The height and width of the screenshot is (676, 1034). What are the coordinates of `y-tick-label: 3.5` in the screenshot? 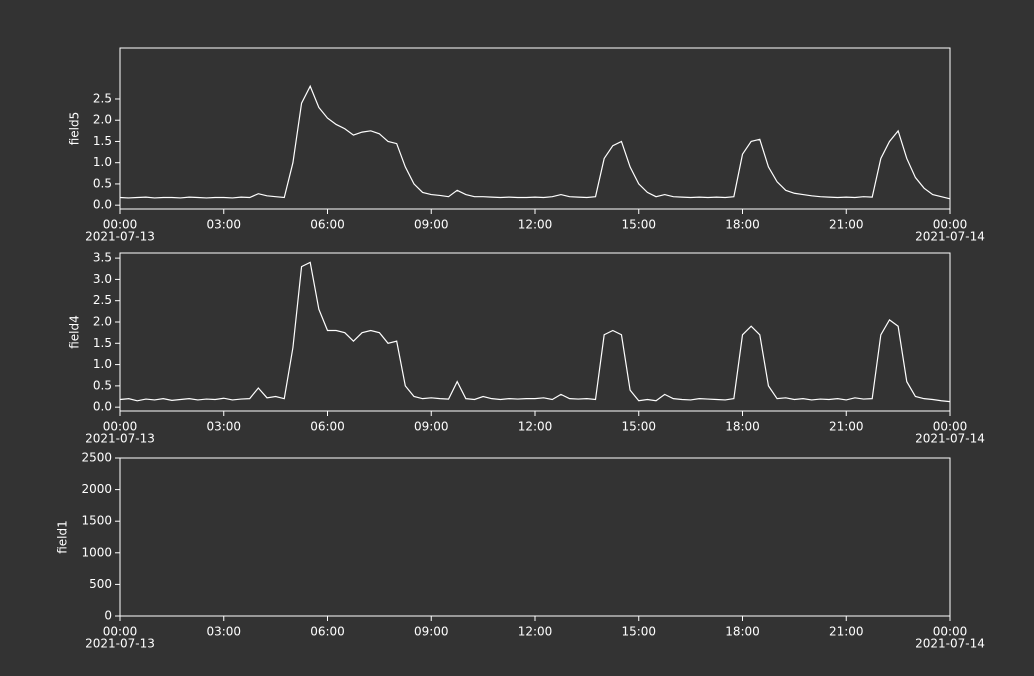 It's located at (102, 258).